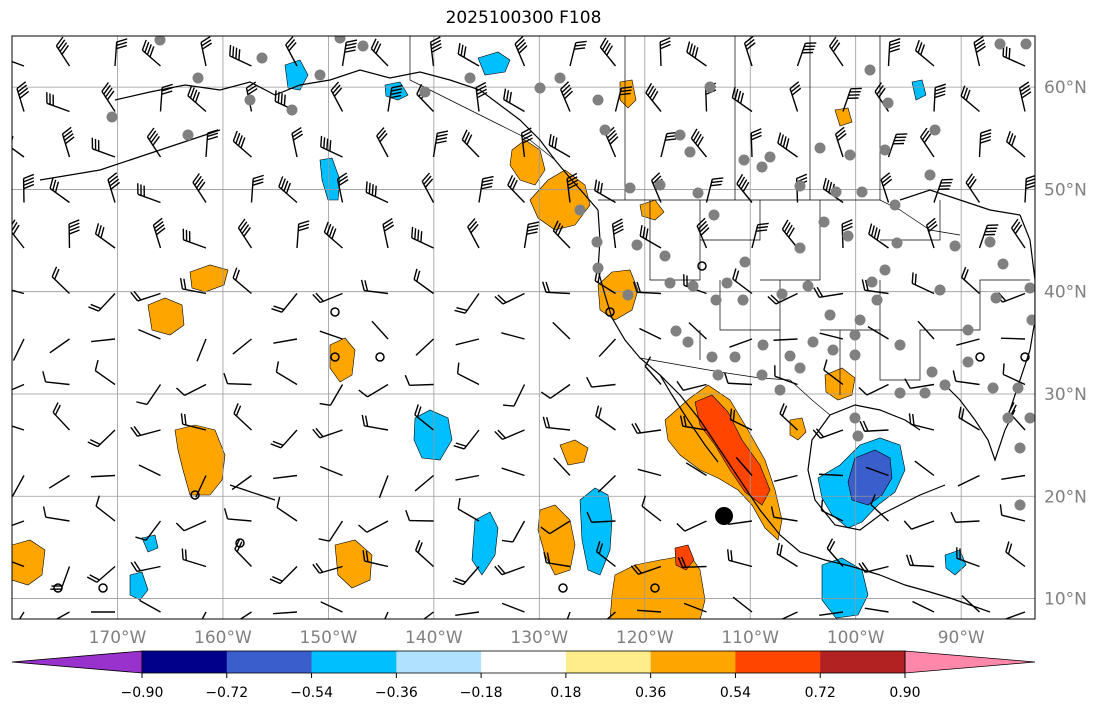  What do you see at coordinates (724, 516) in the screenshot?
I see `storm-center-marker` at bounding box center [724, 516].